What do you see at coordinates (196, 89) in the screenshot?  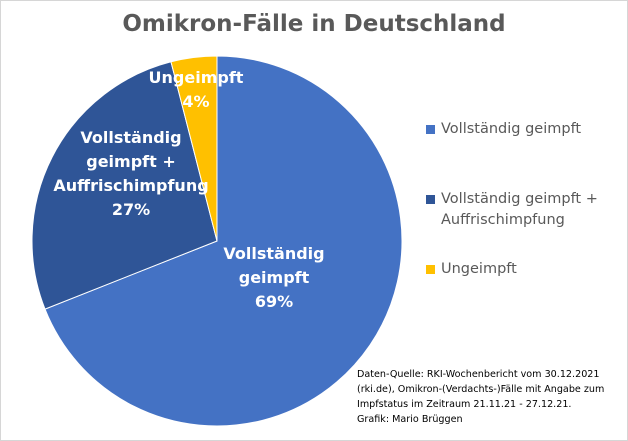 I see `slice-label-3: Ungeimpft 4%` at bounding box center [196, 89].